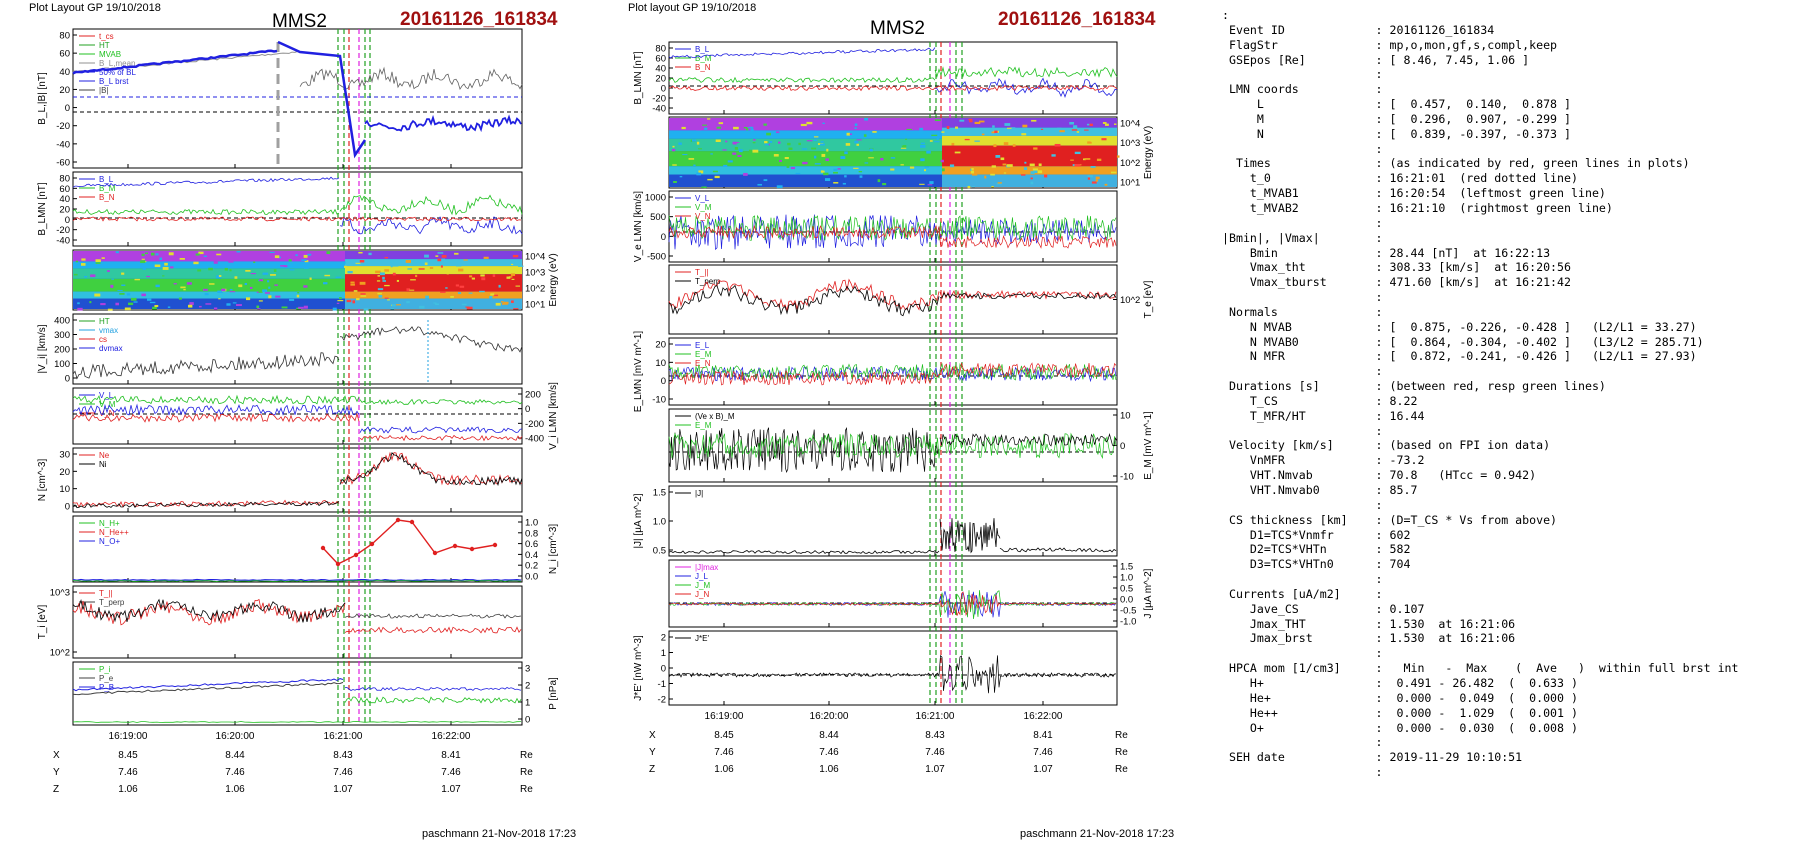  Describe the element at coordinates (110, 54) in the screenshot. I see `legend-entry: MVAB` at that location.